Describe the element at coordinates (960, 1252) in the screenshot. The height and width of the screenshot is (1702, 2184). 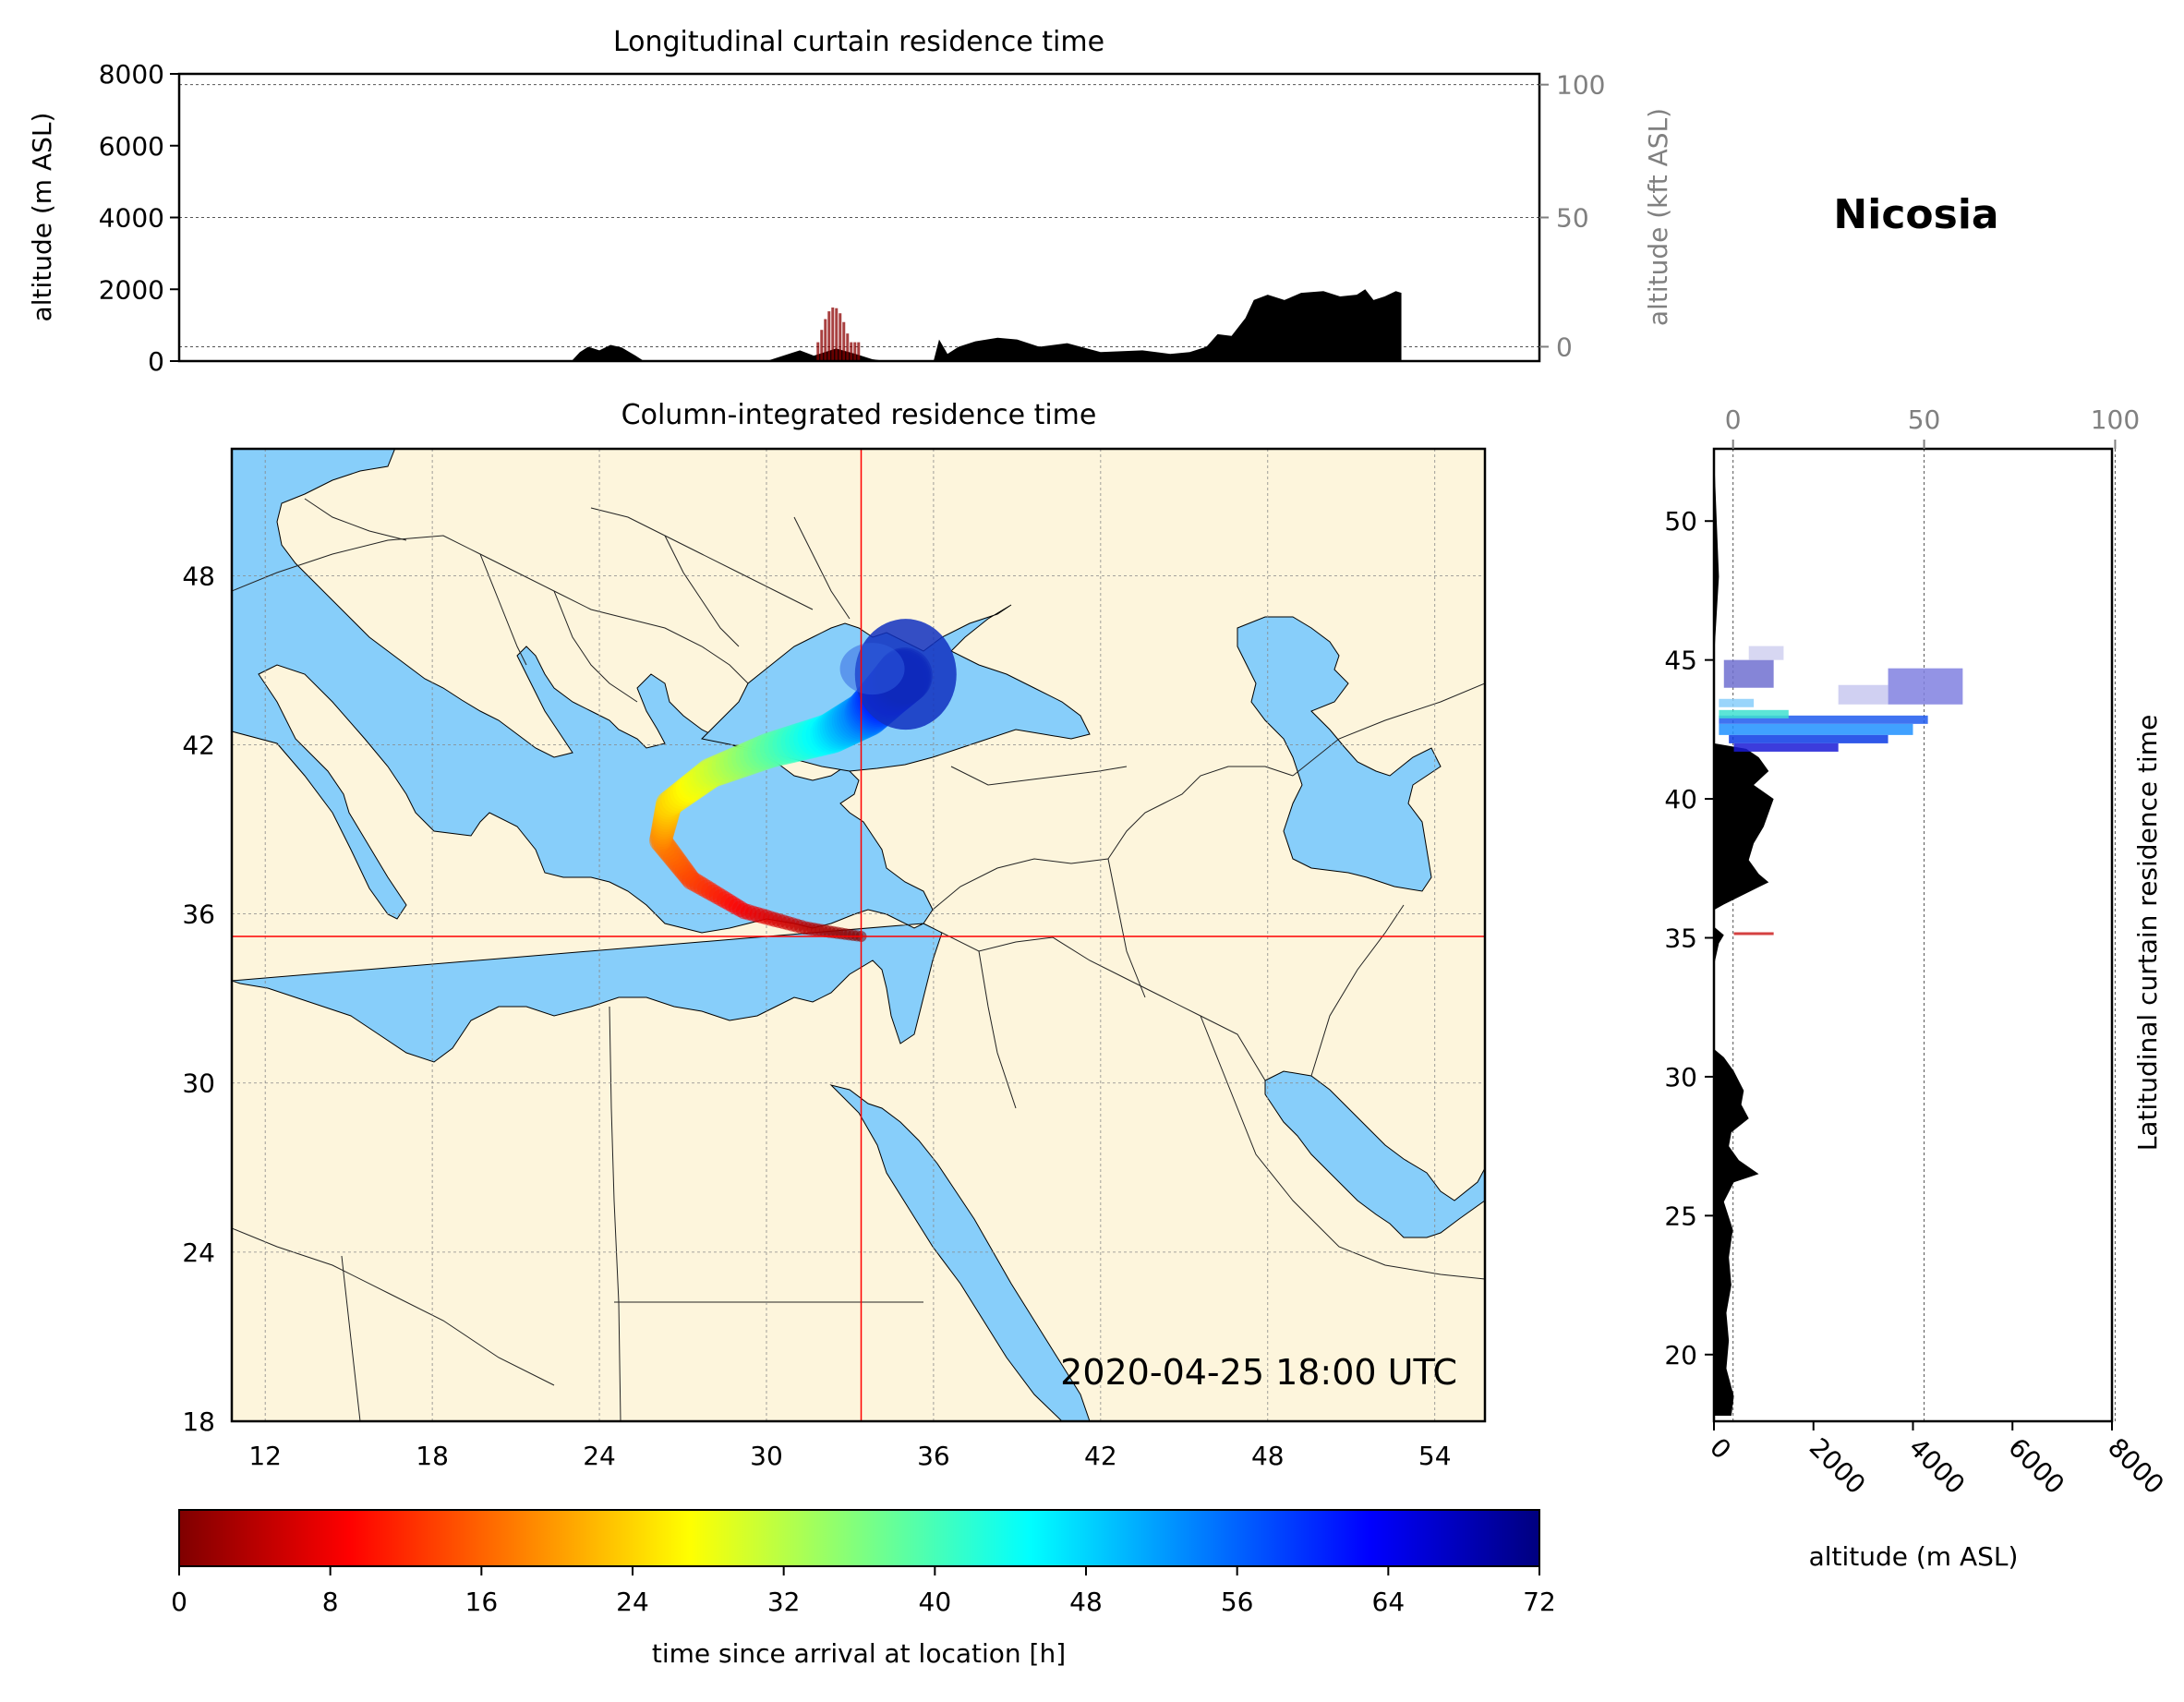
I see `red-sea` at that location.